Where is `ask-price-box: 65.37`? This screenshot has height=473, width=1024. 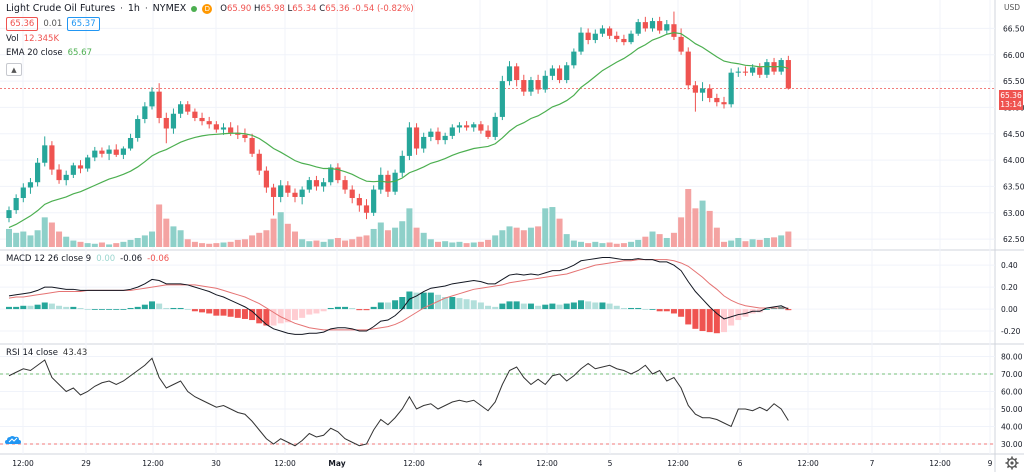
ask-price-box: 65.37 is located at coordinates (83, 24).